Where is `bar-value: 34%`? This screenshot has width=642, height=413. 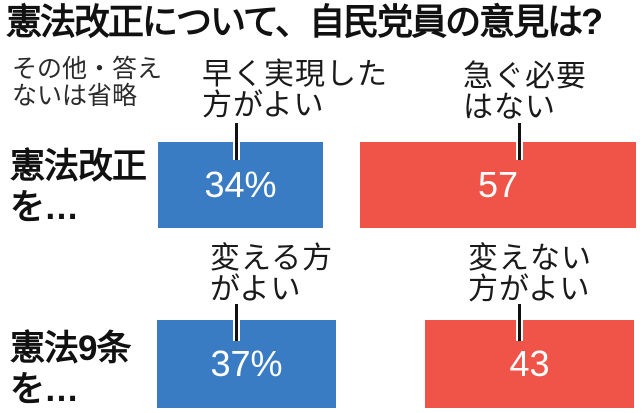 bar-value: 34% is located at coordinates (240, 184).